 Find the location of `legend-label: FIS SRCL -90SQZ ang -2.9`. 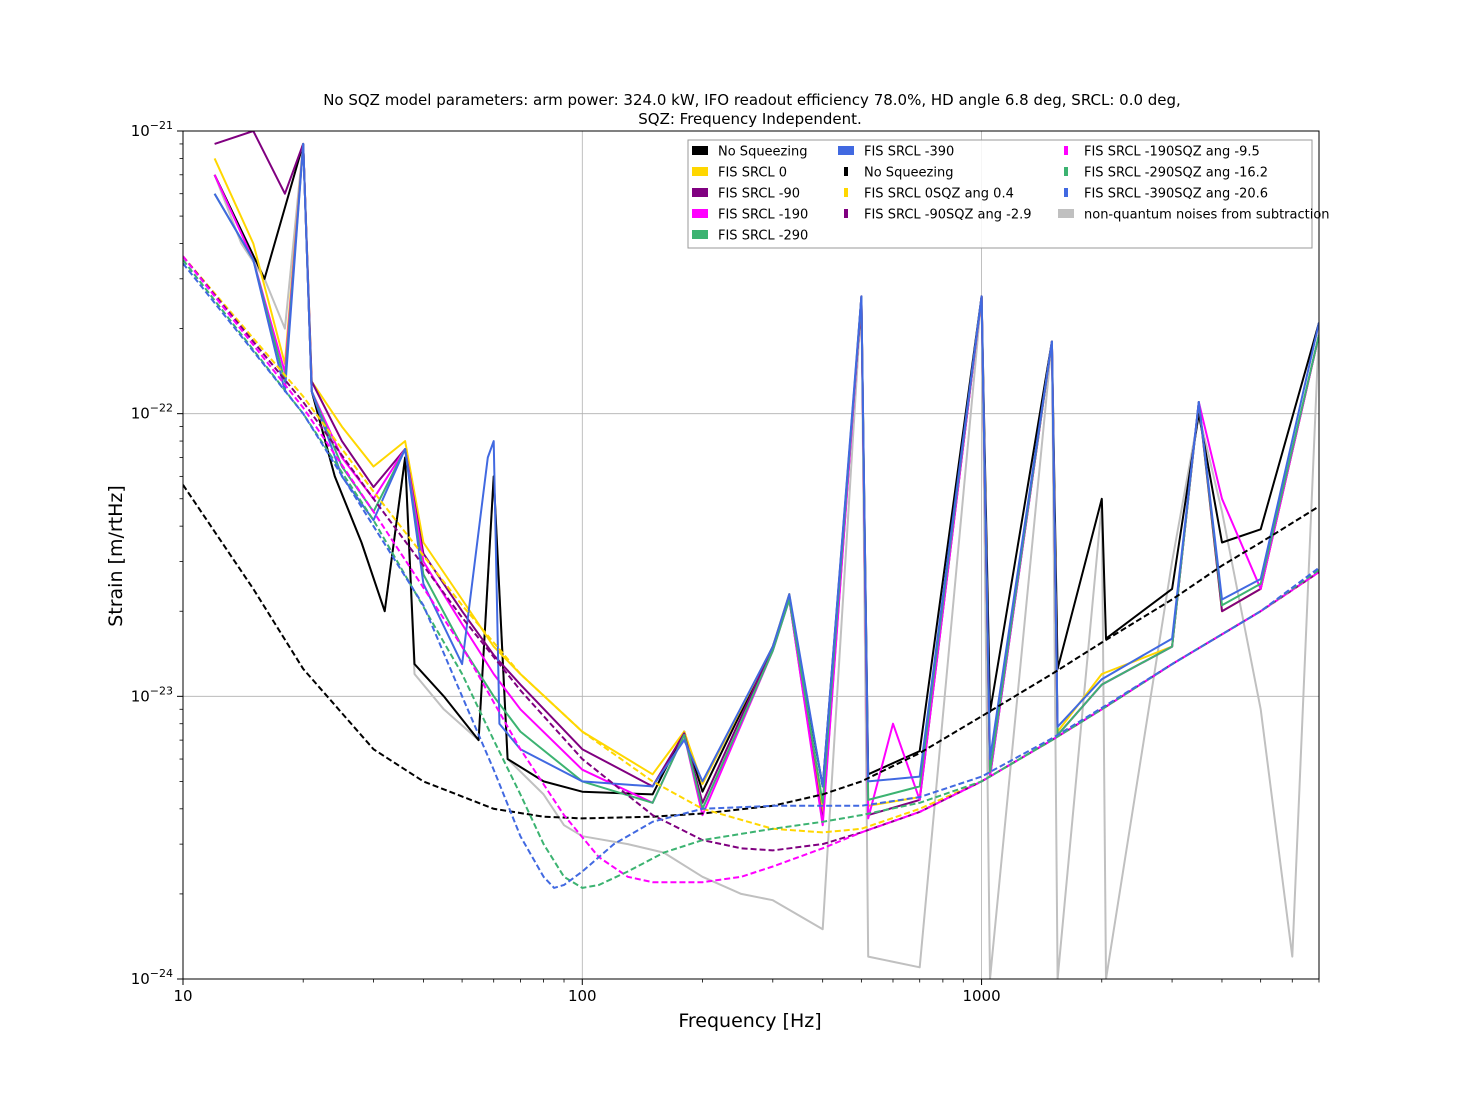

legend-label: FIS SRCL -90SQZ ang -2.9 is located at coordinates (948, 215).